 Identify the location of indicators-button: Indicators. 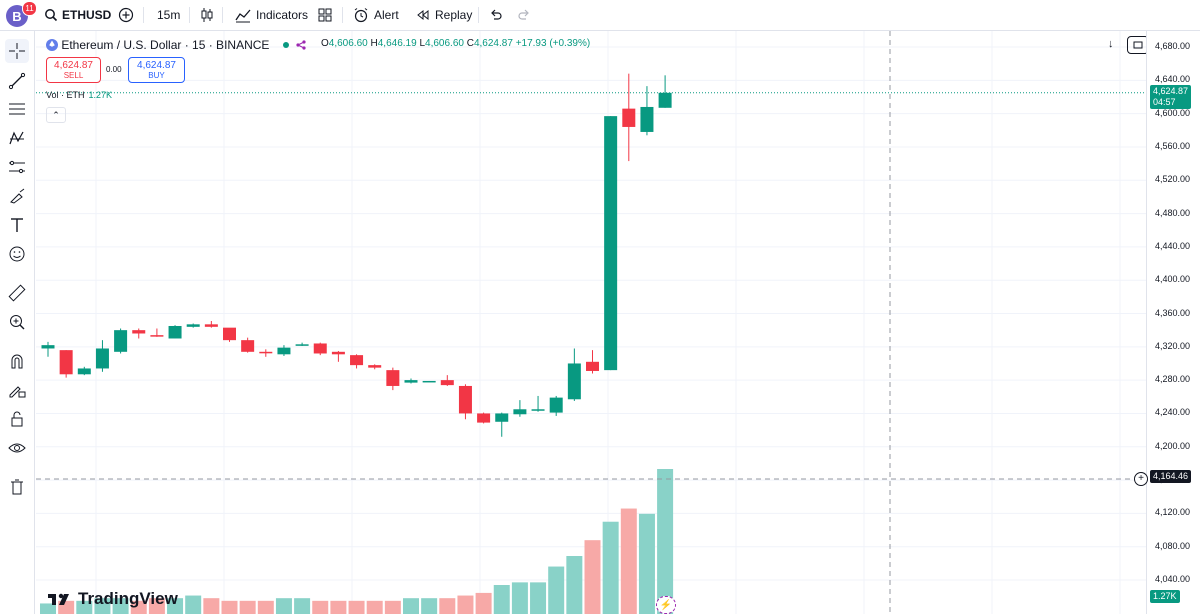
(271, 15).